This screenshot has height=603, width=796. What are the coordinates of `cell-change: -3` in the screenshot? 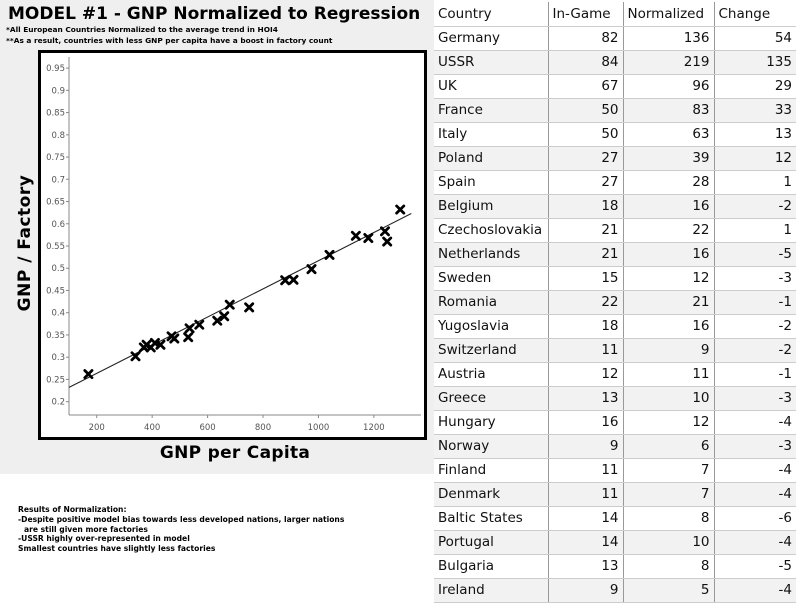 It's located at (755, 446).